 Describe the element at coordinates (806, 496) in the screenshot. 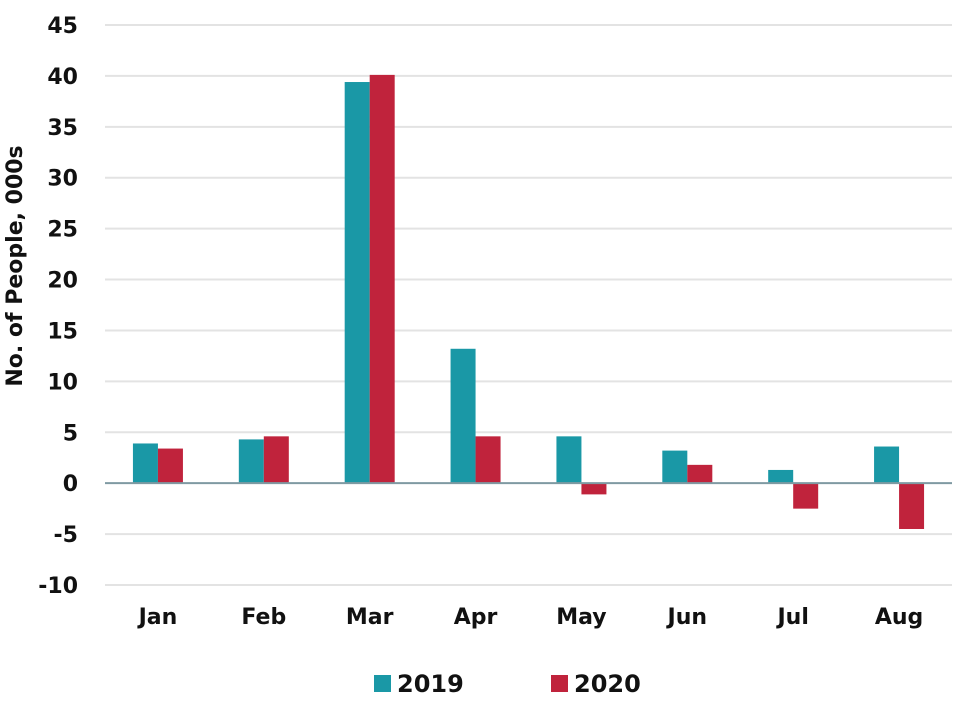

I see `bar-2020-jul` at that location.